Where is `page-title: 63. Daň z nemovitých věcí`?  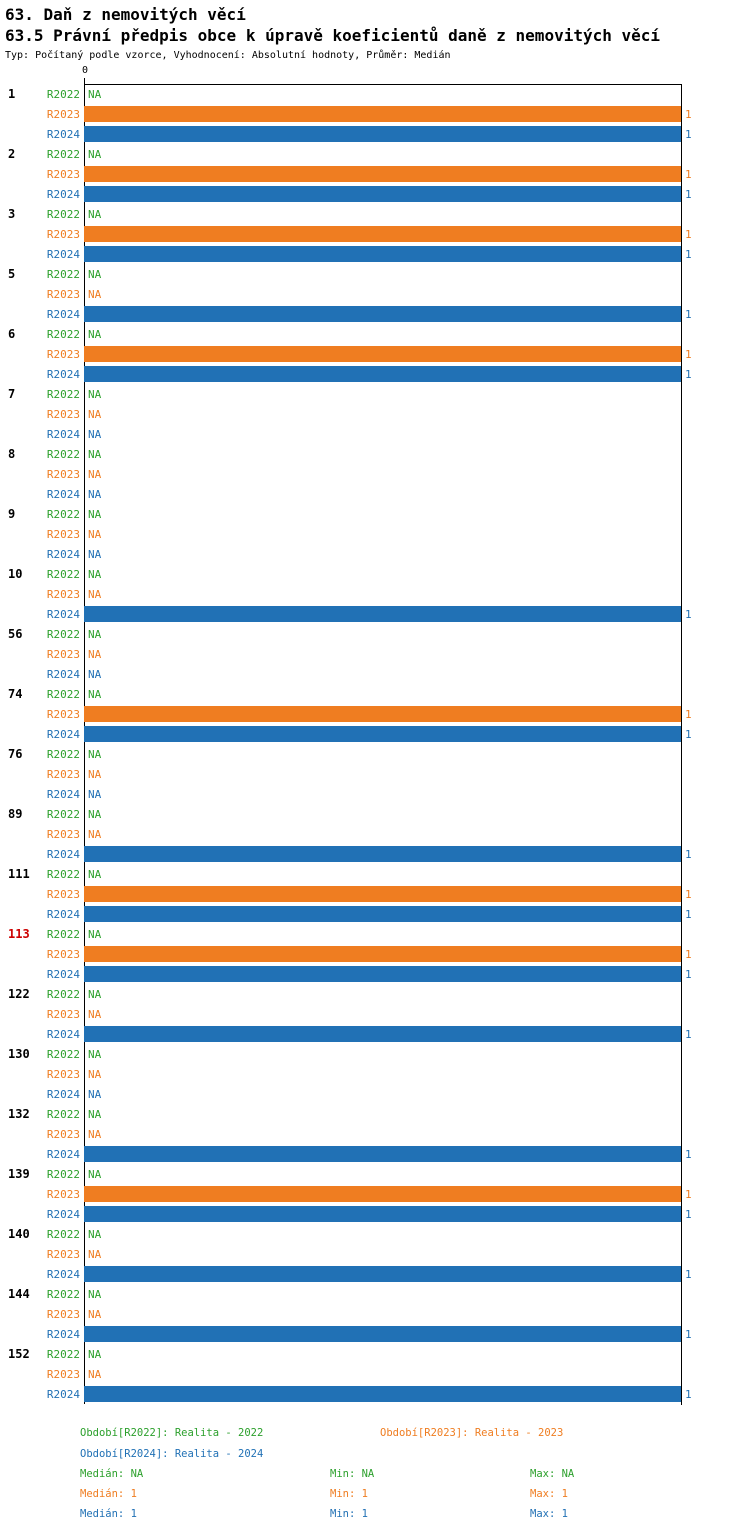 page-title: 63. Daň z nemovitých věcí is located at coordinates (125, 14).